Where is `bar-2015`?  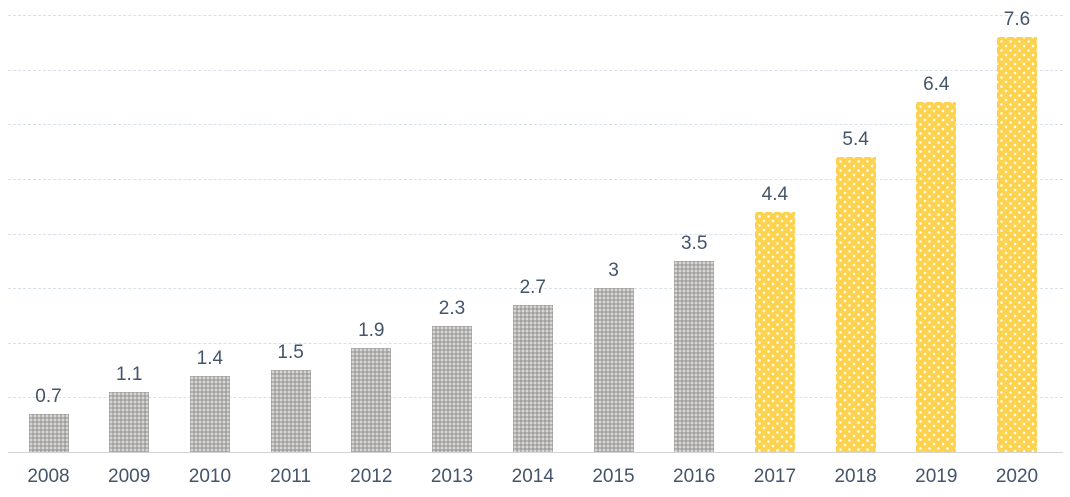
bar-2015 is located at coordinates (613, 370).